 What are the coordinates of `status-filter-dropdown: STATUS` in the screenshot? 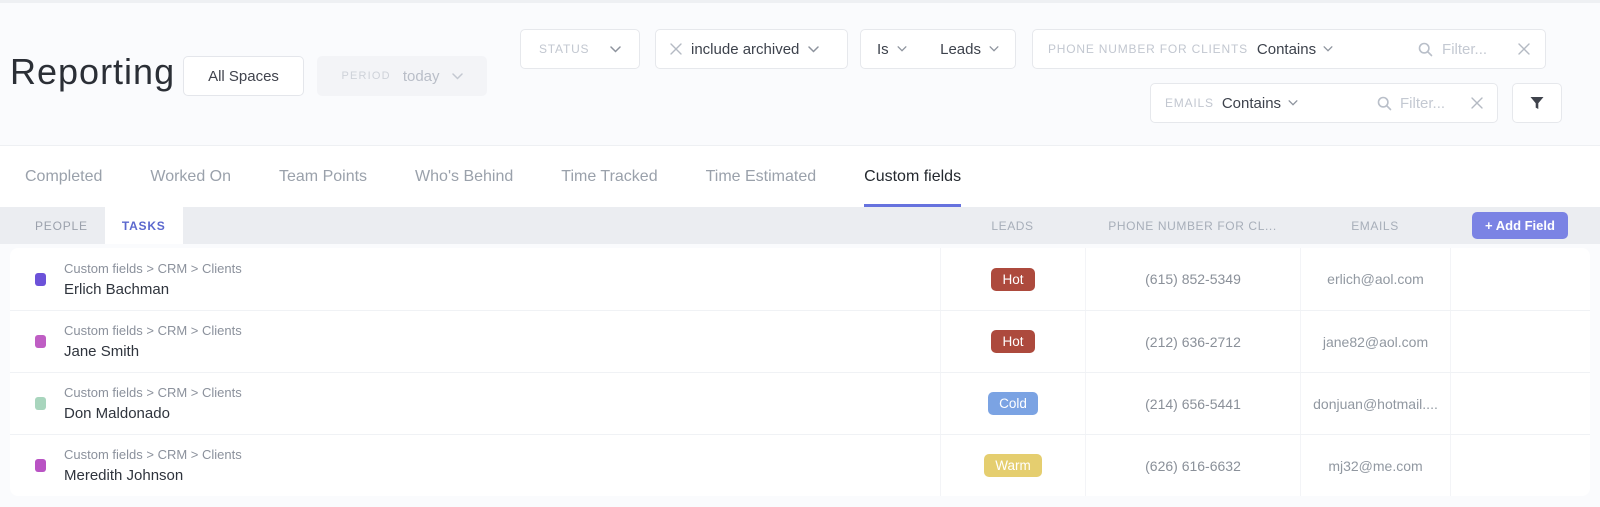 It's located at (580, 49).